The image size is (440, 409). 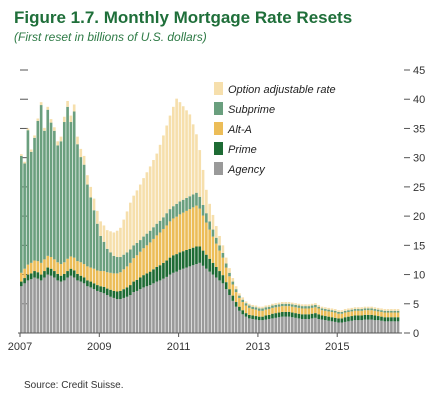 I want to click on legend-label: Prime, so click(x=242, y=150).